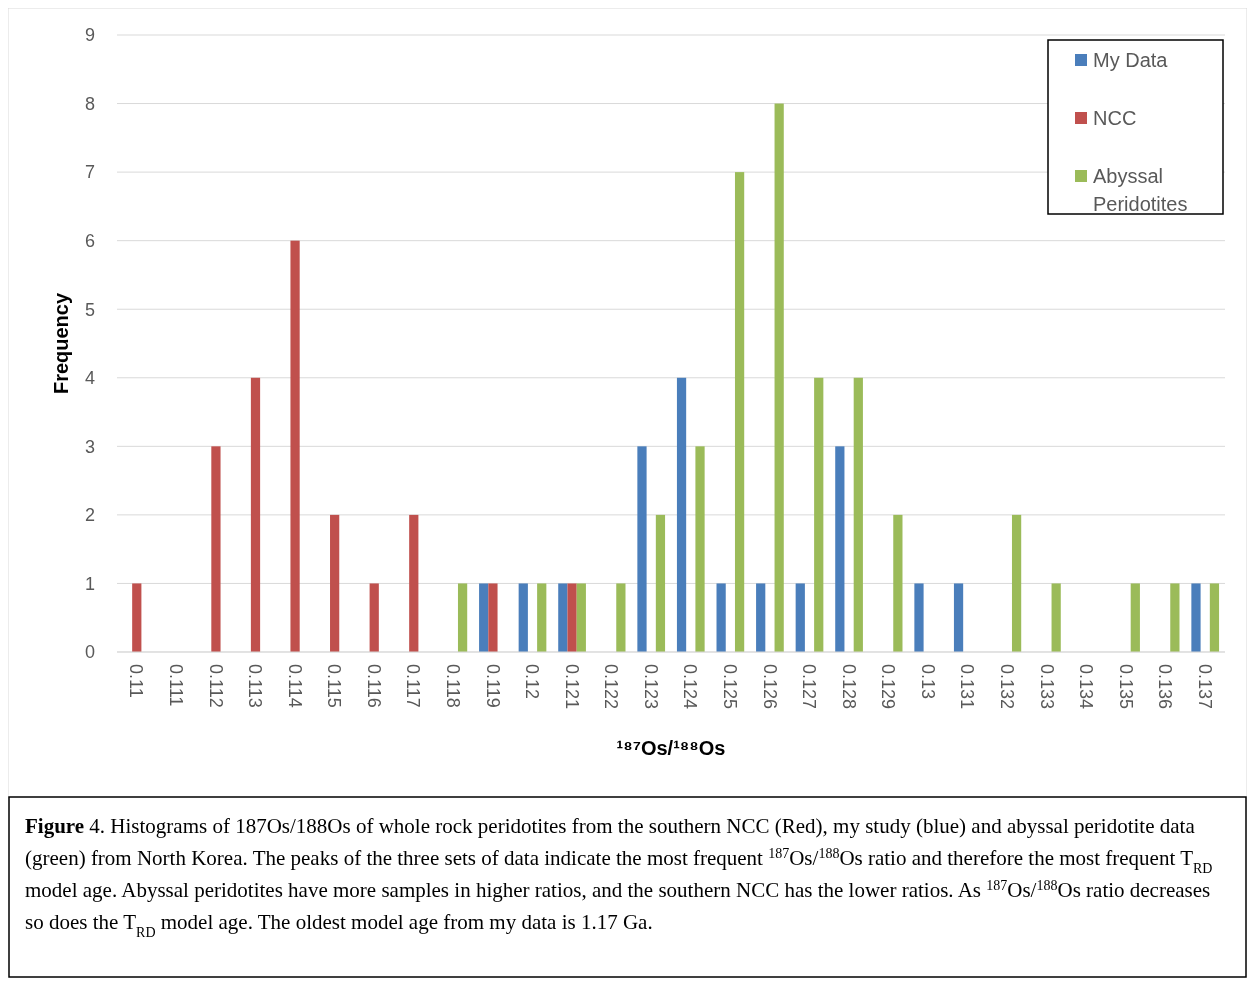  What do you see at coordinates (1204, 687) in the screenshot?
I see `x-tick-label: 0.137` at bounding box center [1204, 687].